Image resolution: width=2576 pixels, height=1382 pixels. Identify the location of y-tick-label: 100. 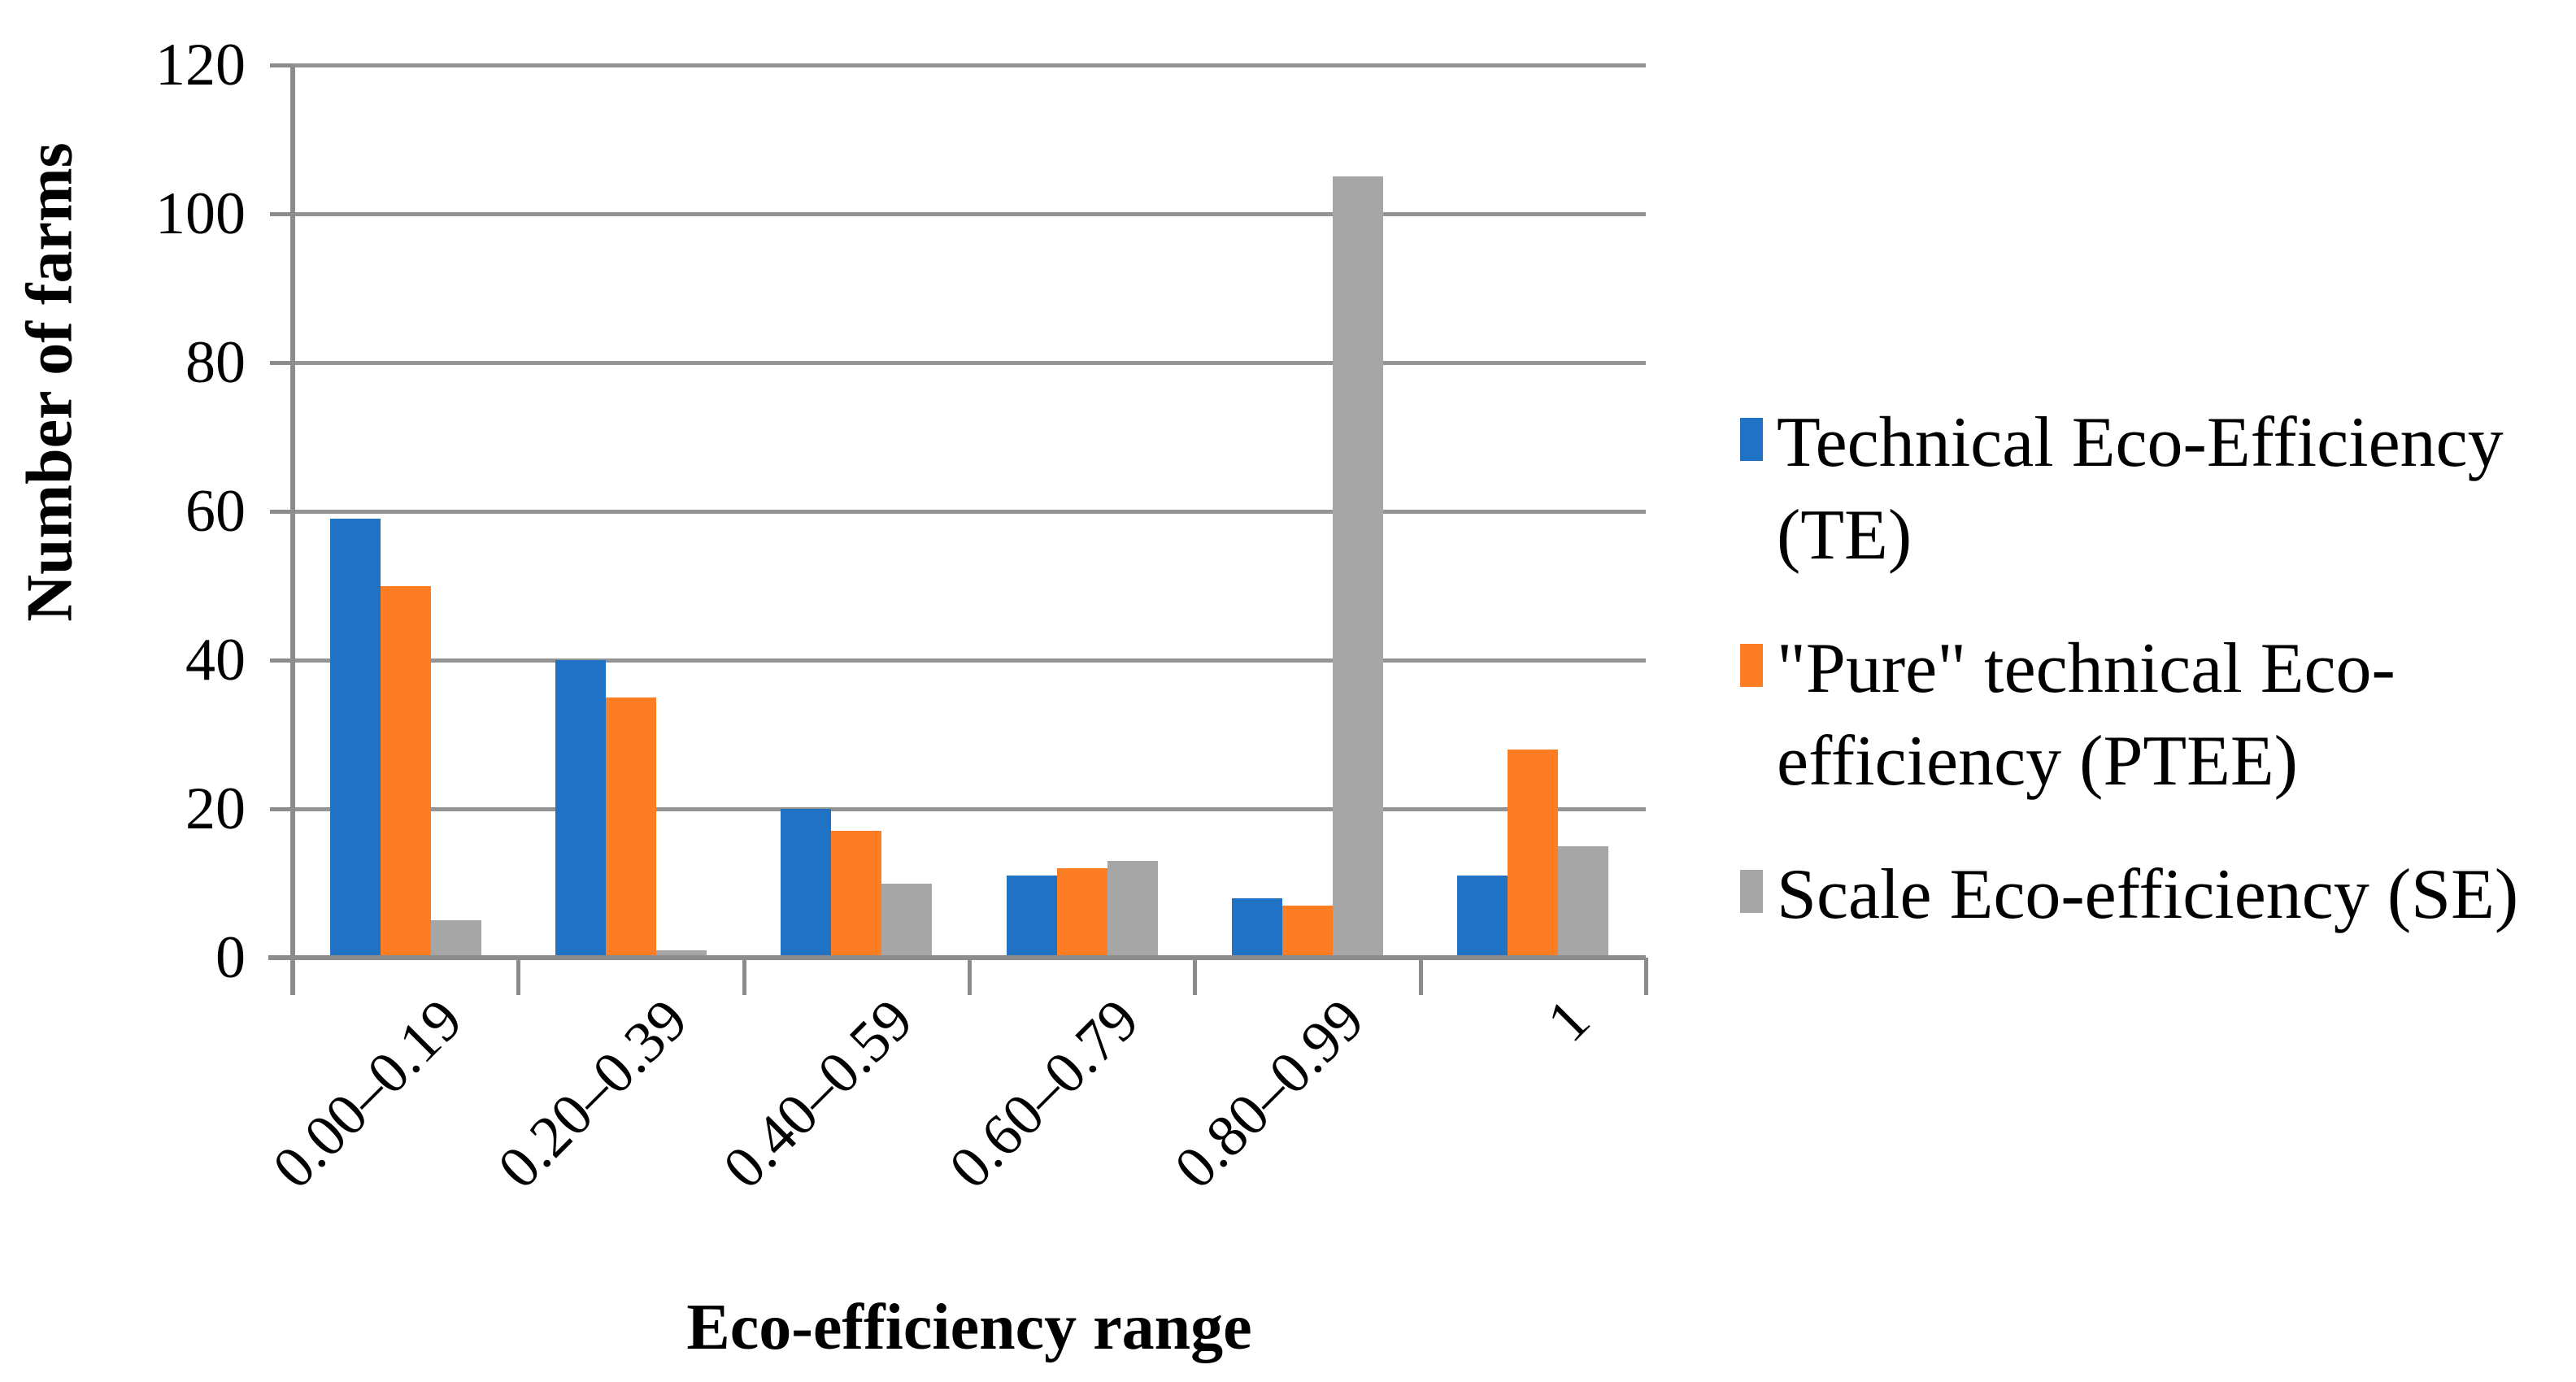
(201, 213).